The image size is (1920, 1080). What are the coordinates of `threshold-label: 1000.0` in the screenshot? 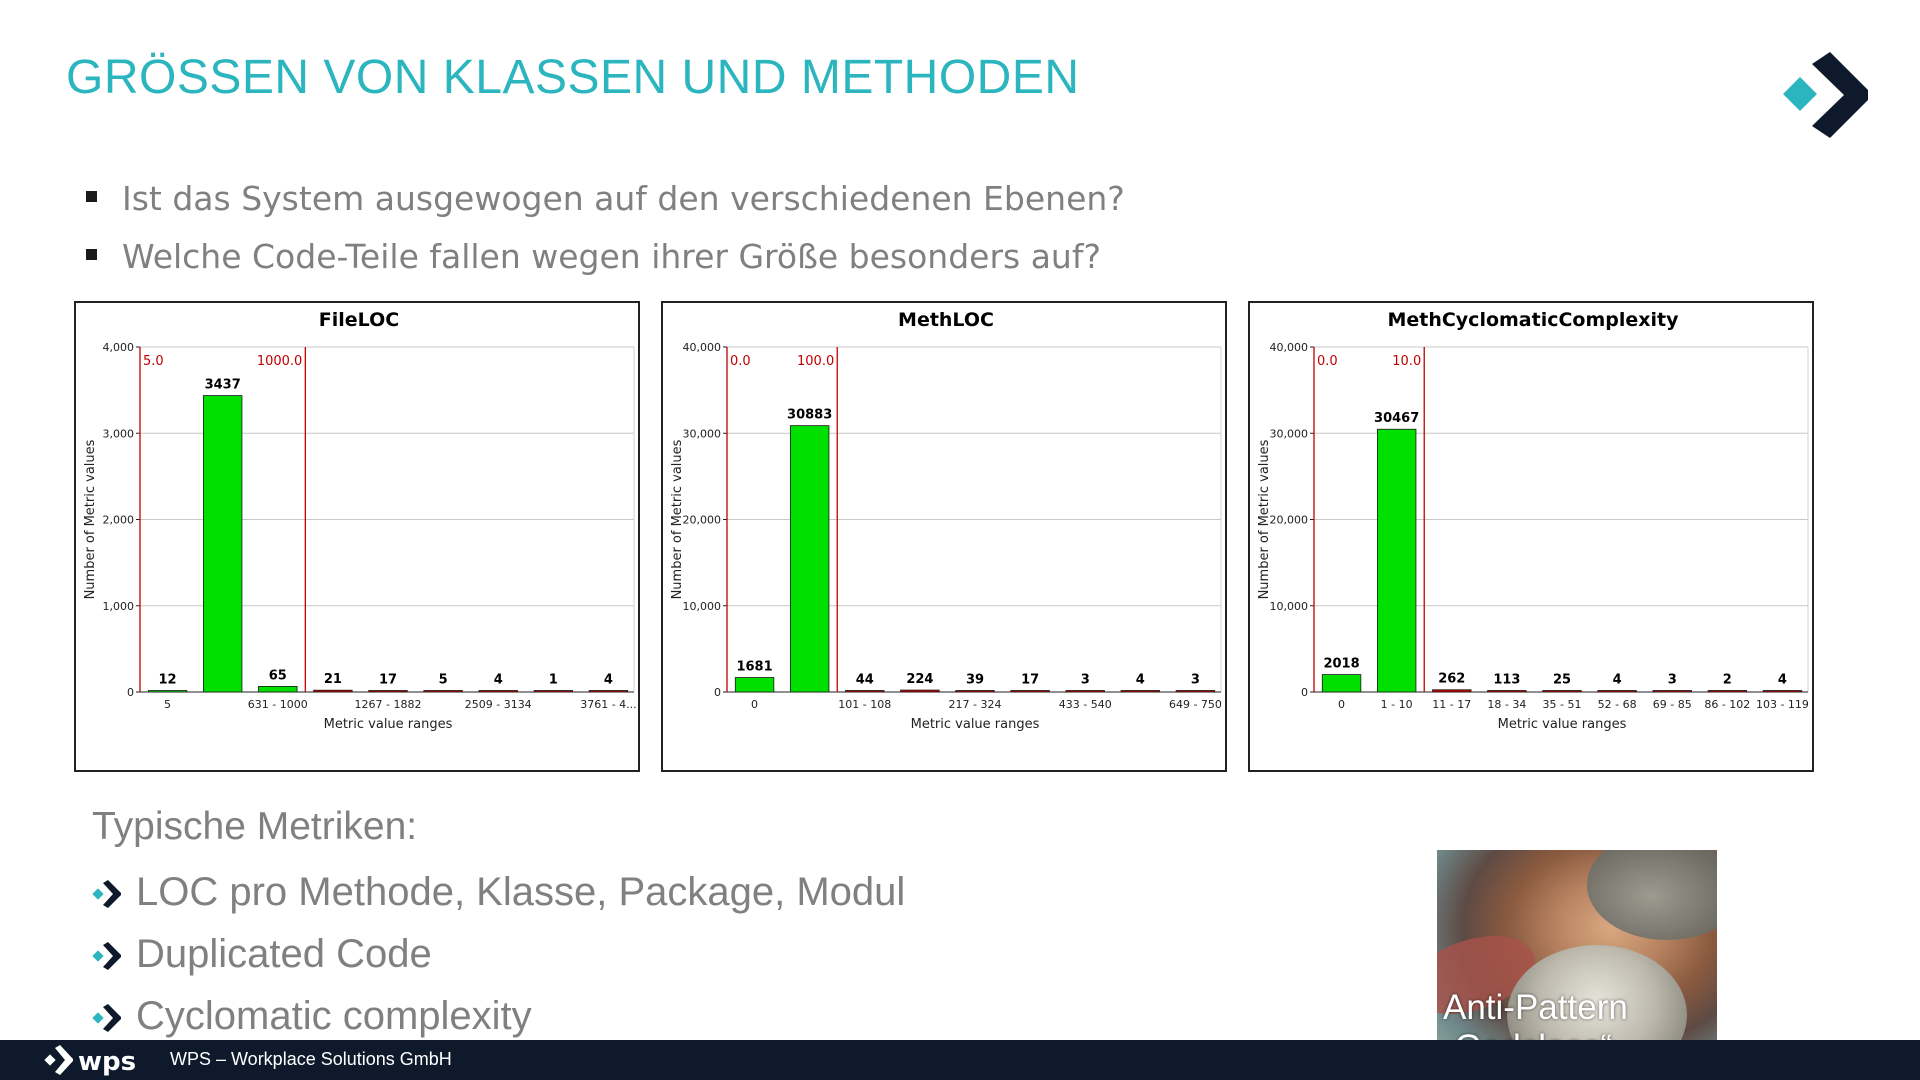 It's located at (280, 361).